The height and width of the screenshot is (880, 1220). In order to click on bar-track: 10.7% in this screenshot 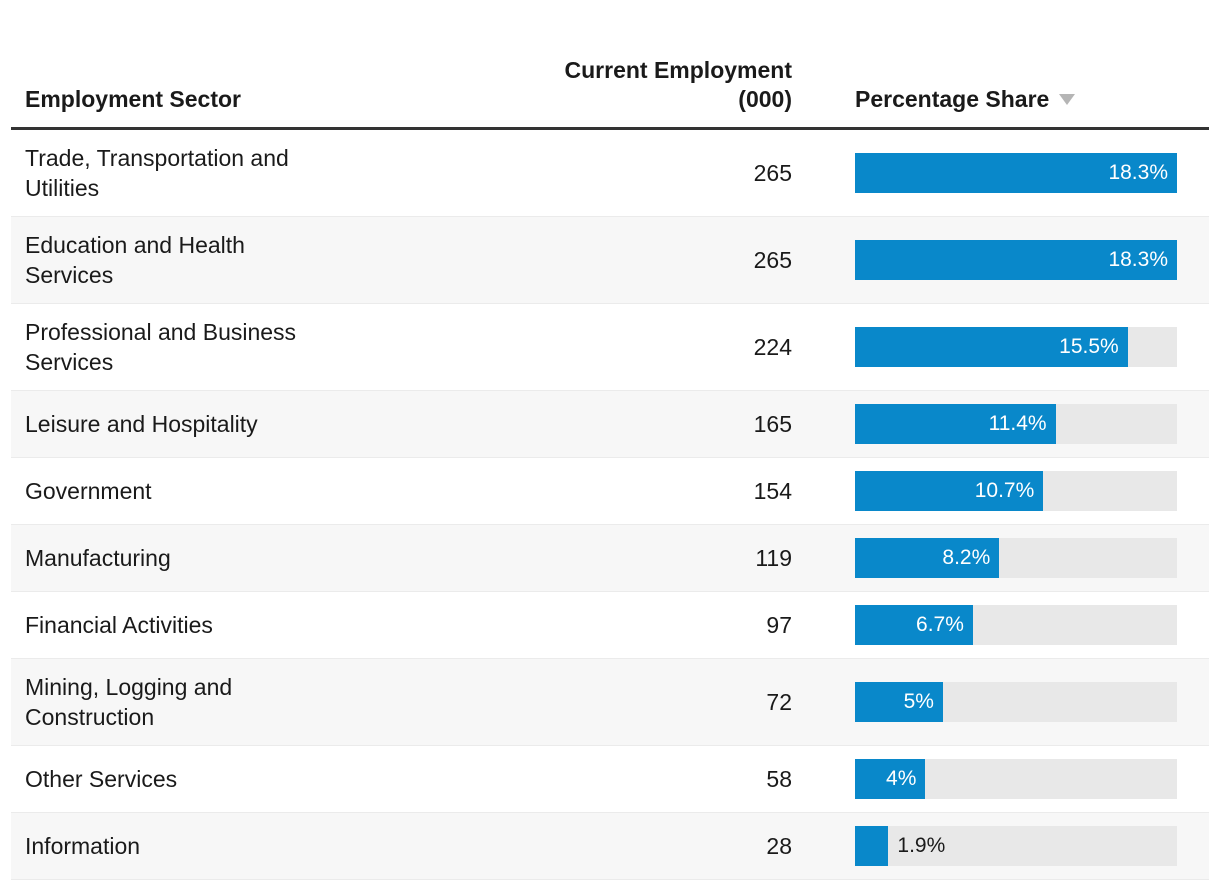, I will do `click(1016, 491)`.